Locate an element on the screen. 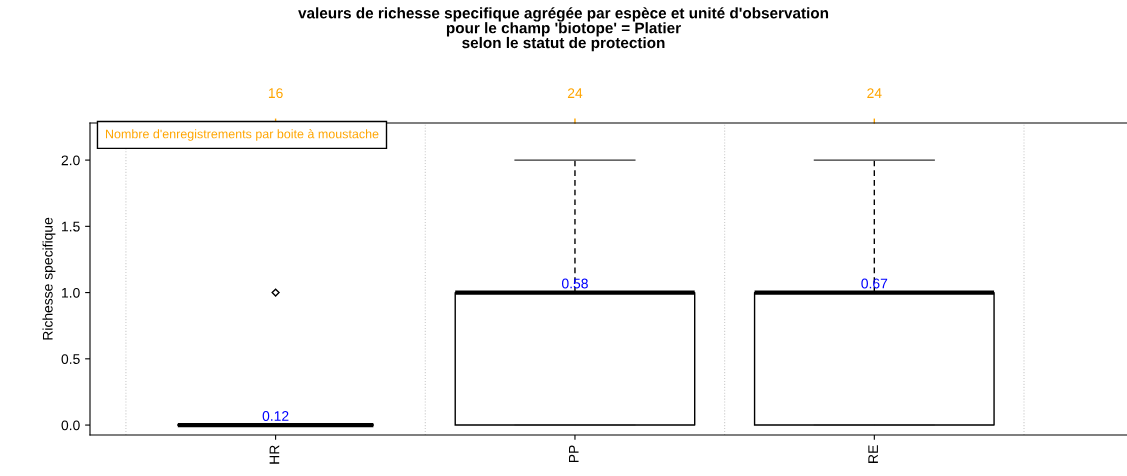 The width and height of the screenshot is (1127, 476). y-tick-label: 0.0 is located at coordinates (70, 425).